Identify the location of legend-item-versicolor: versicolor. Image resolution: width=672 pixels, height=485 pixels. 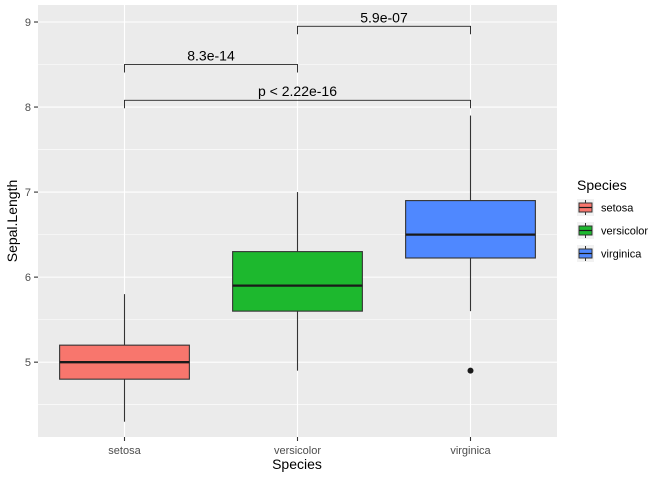
(612, 230).